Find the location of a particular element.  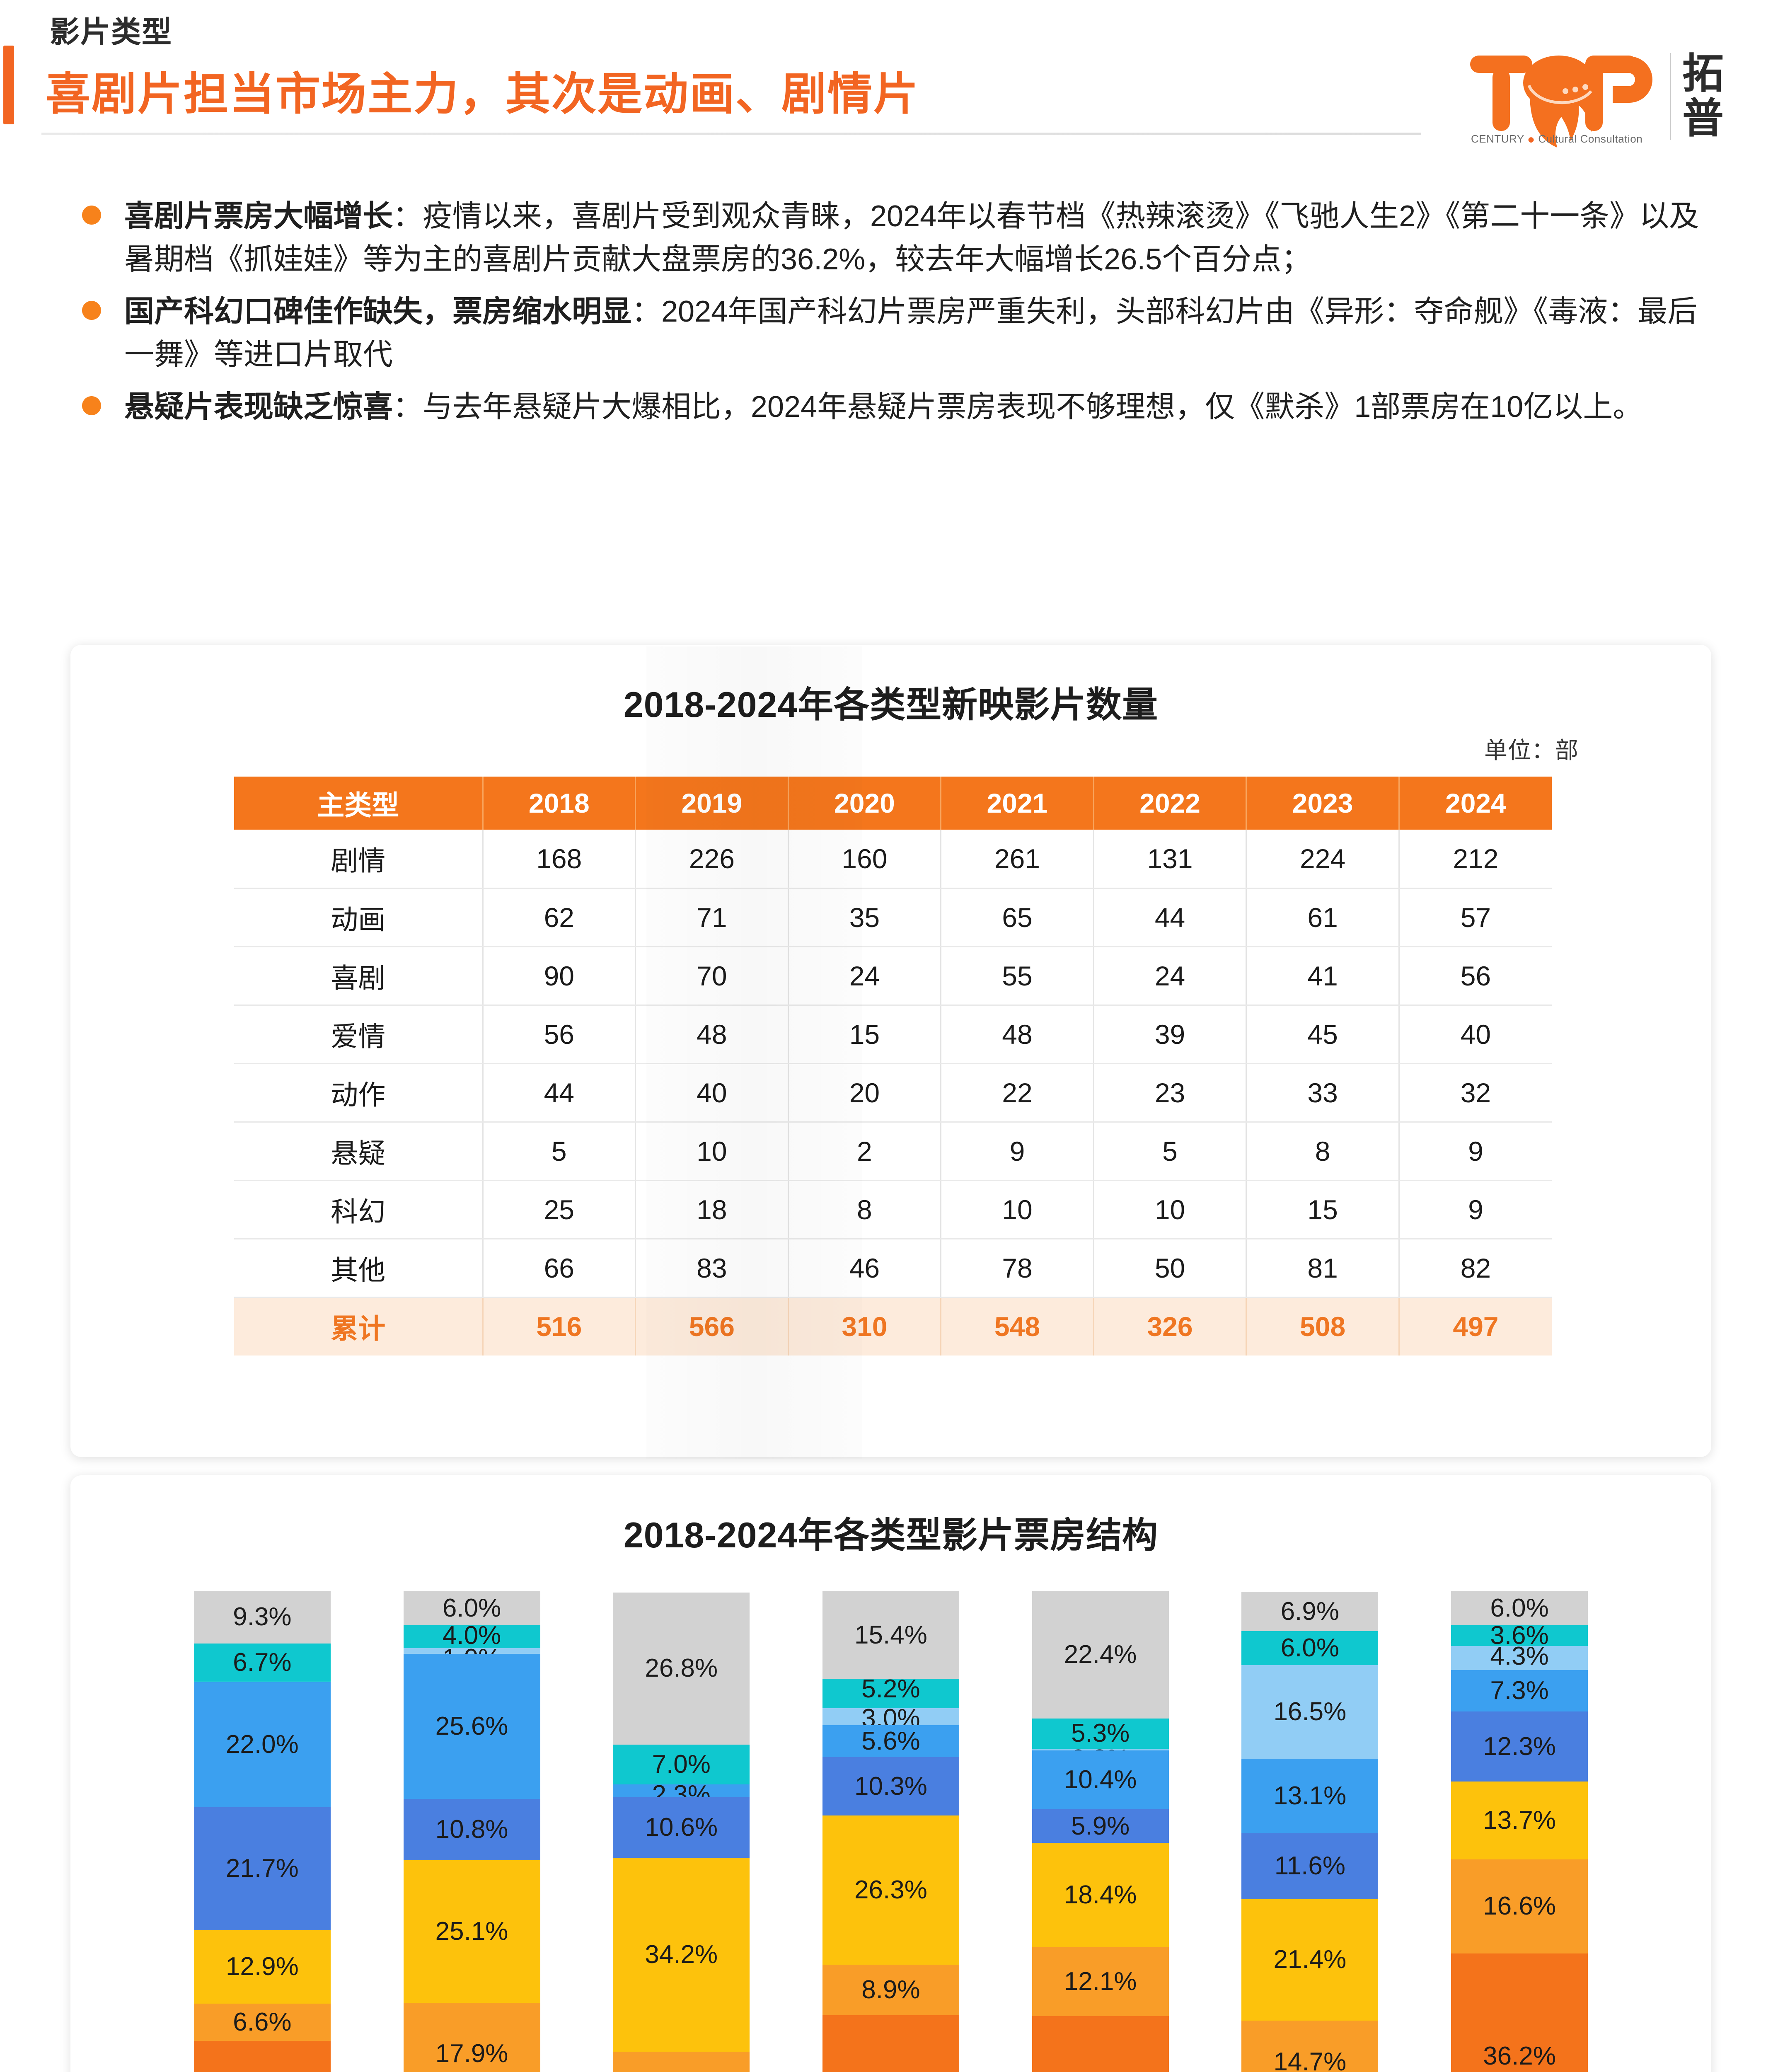

table-col-header: 2019 is located at coordinates (712, 803).